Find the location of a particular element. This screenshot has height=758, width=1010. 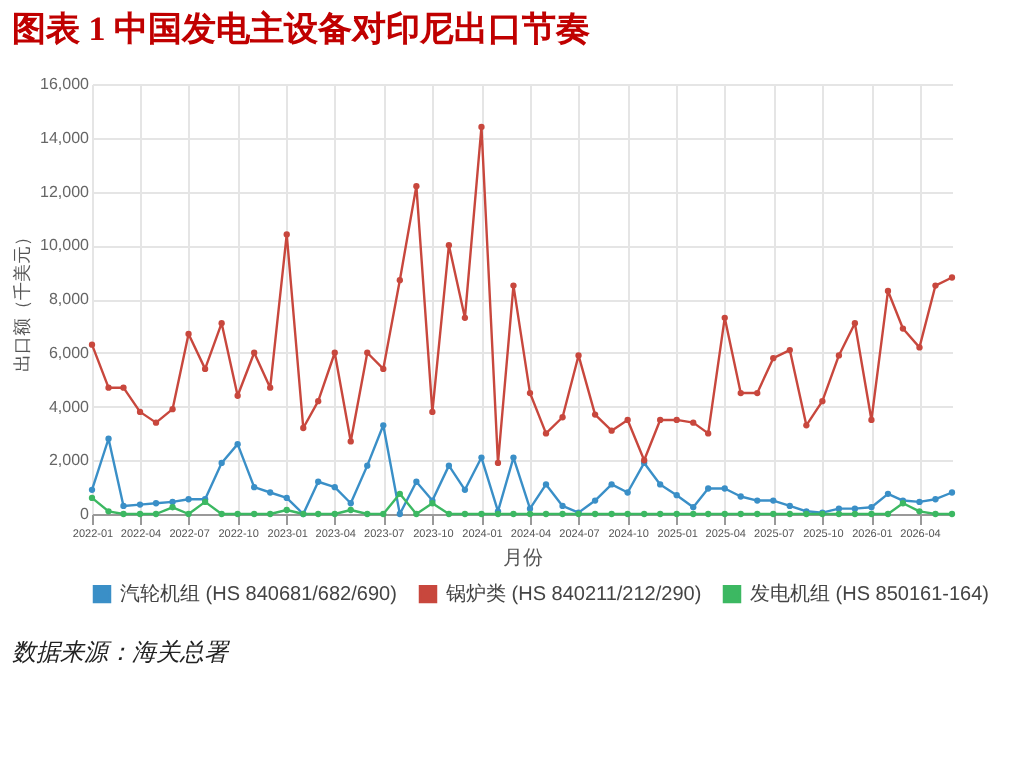

y-tick-label: 8,000 is located at coordinates (69, 299).